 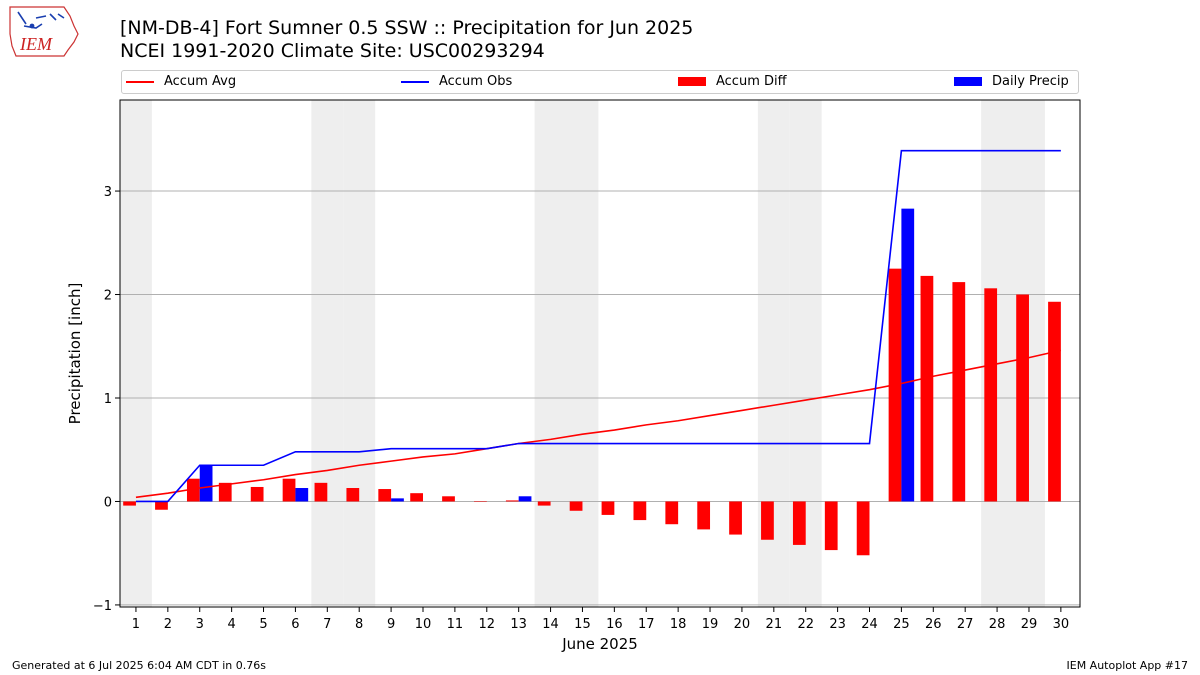 What do you see at coordinates (751, 81) in the screenshot?
I see `legend-label-accum-diff: Accum Diff` at bounding box center [751, 81].